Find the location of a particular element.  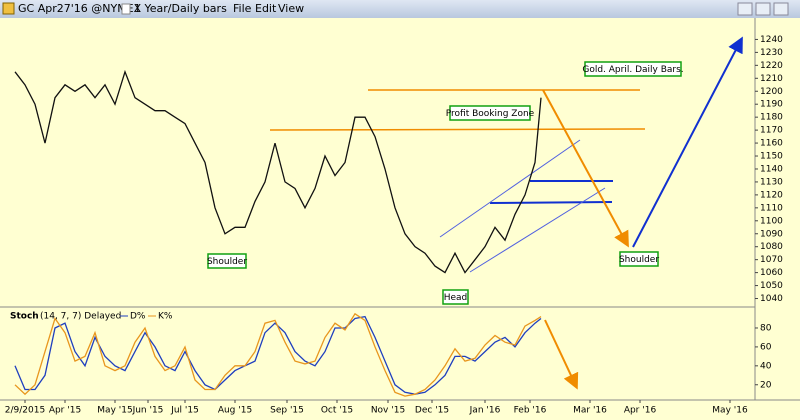

y-tick-label: 1230 is located at coordinates (771, 53).